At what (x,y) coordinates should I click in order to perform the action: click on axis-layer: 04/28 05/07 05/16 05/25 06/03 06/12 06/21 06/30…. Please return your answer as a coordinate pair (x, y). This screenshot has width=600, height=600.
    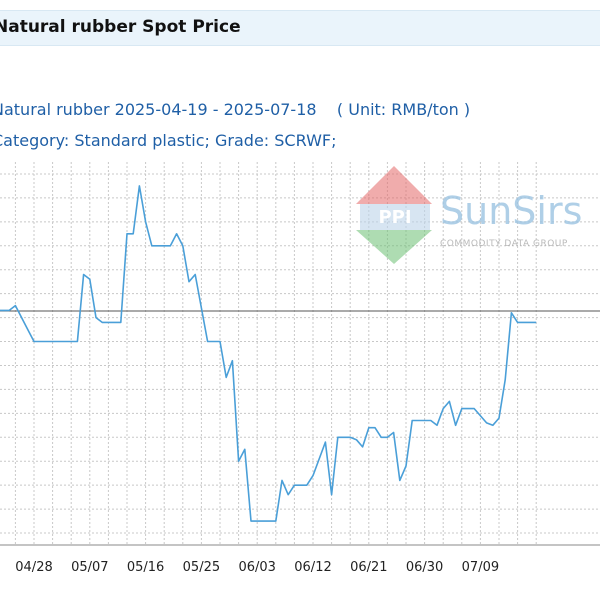
    Looking at the image, I should click on (300, 559).